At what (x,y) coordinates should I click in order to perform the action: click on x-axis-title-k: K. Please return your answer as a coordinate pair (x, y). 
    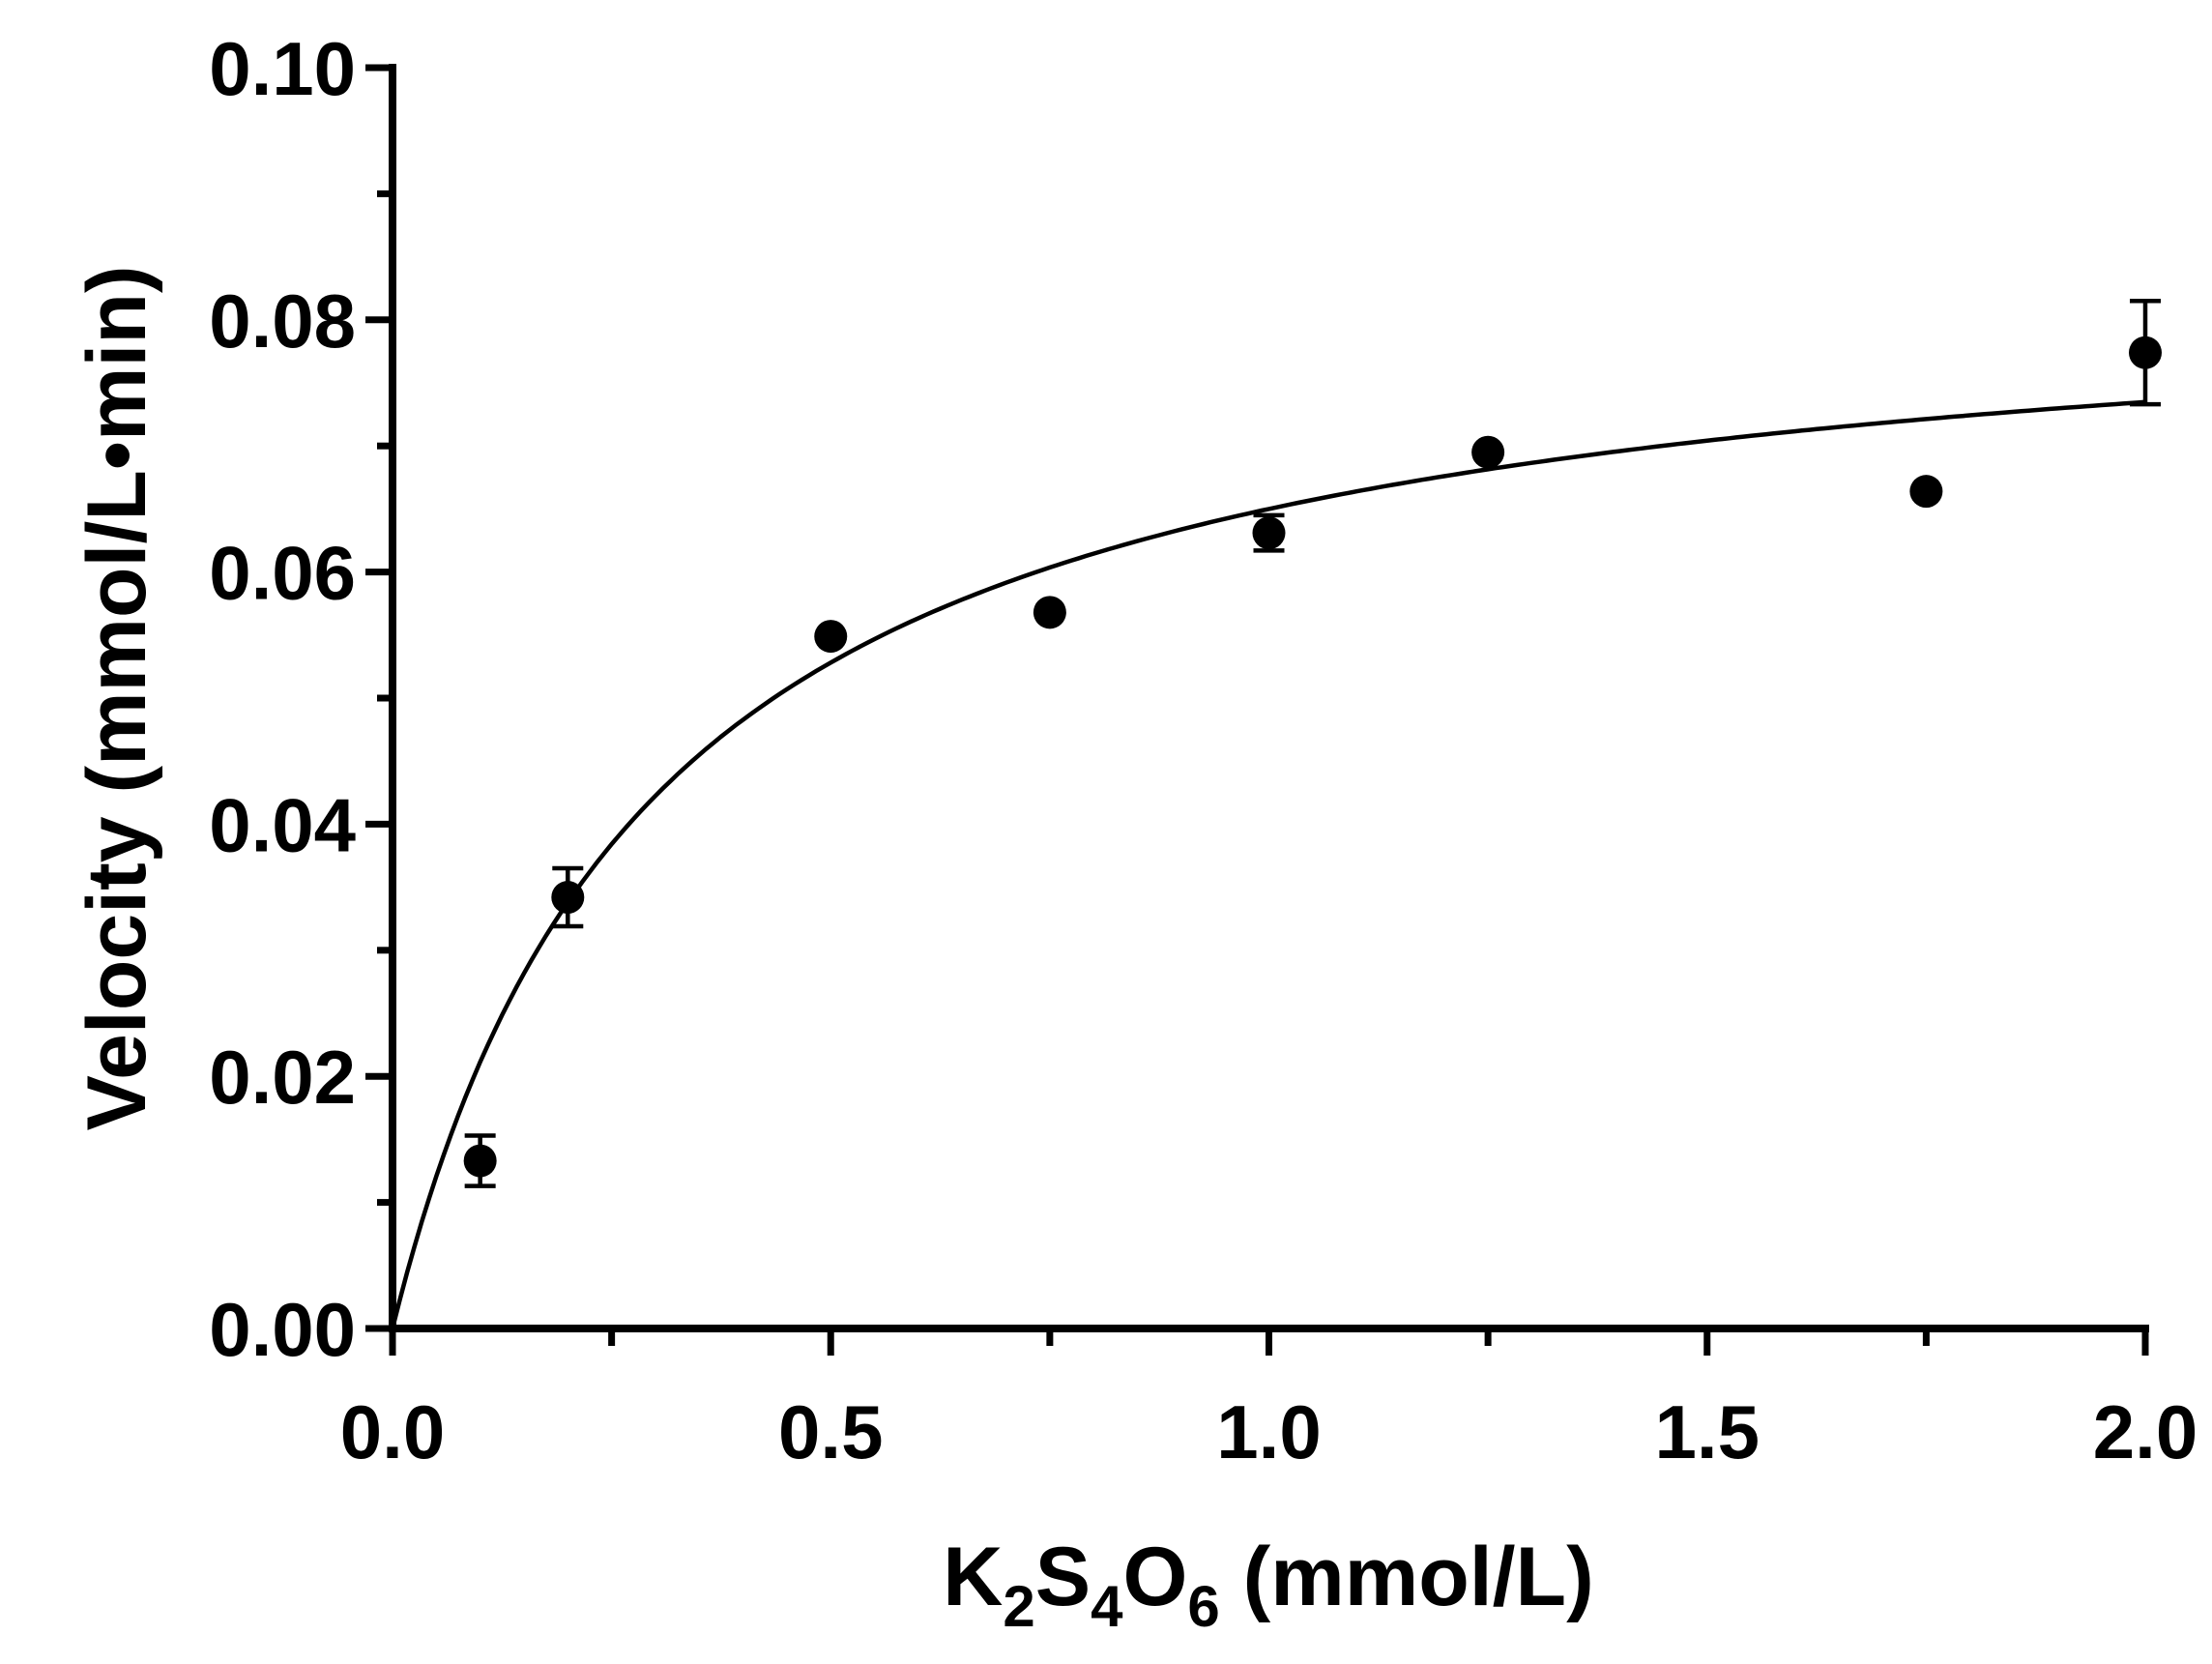
    Looking at the image, I should click on (973, 1577).